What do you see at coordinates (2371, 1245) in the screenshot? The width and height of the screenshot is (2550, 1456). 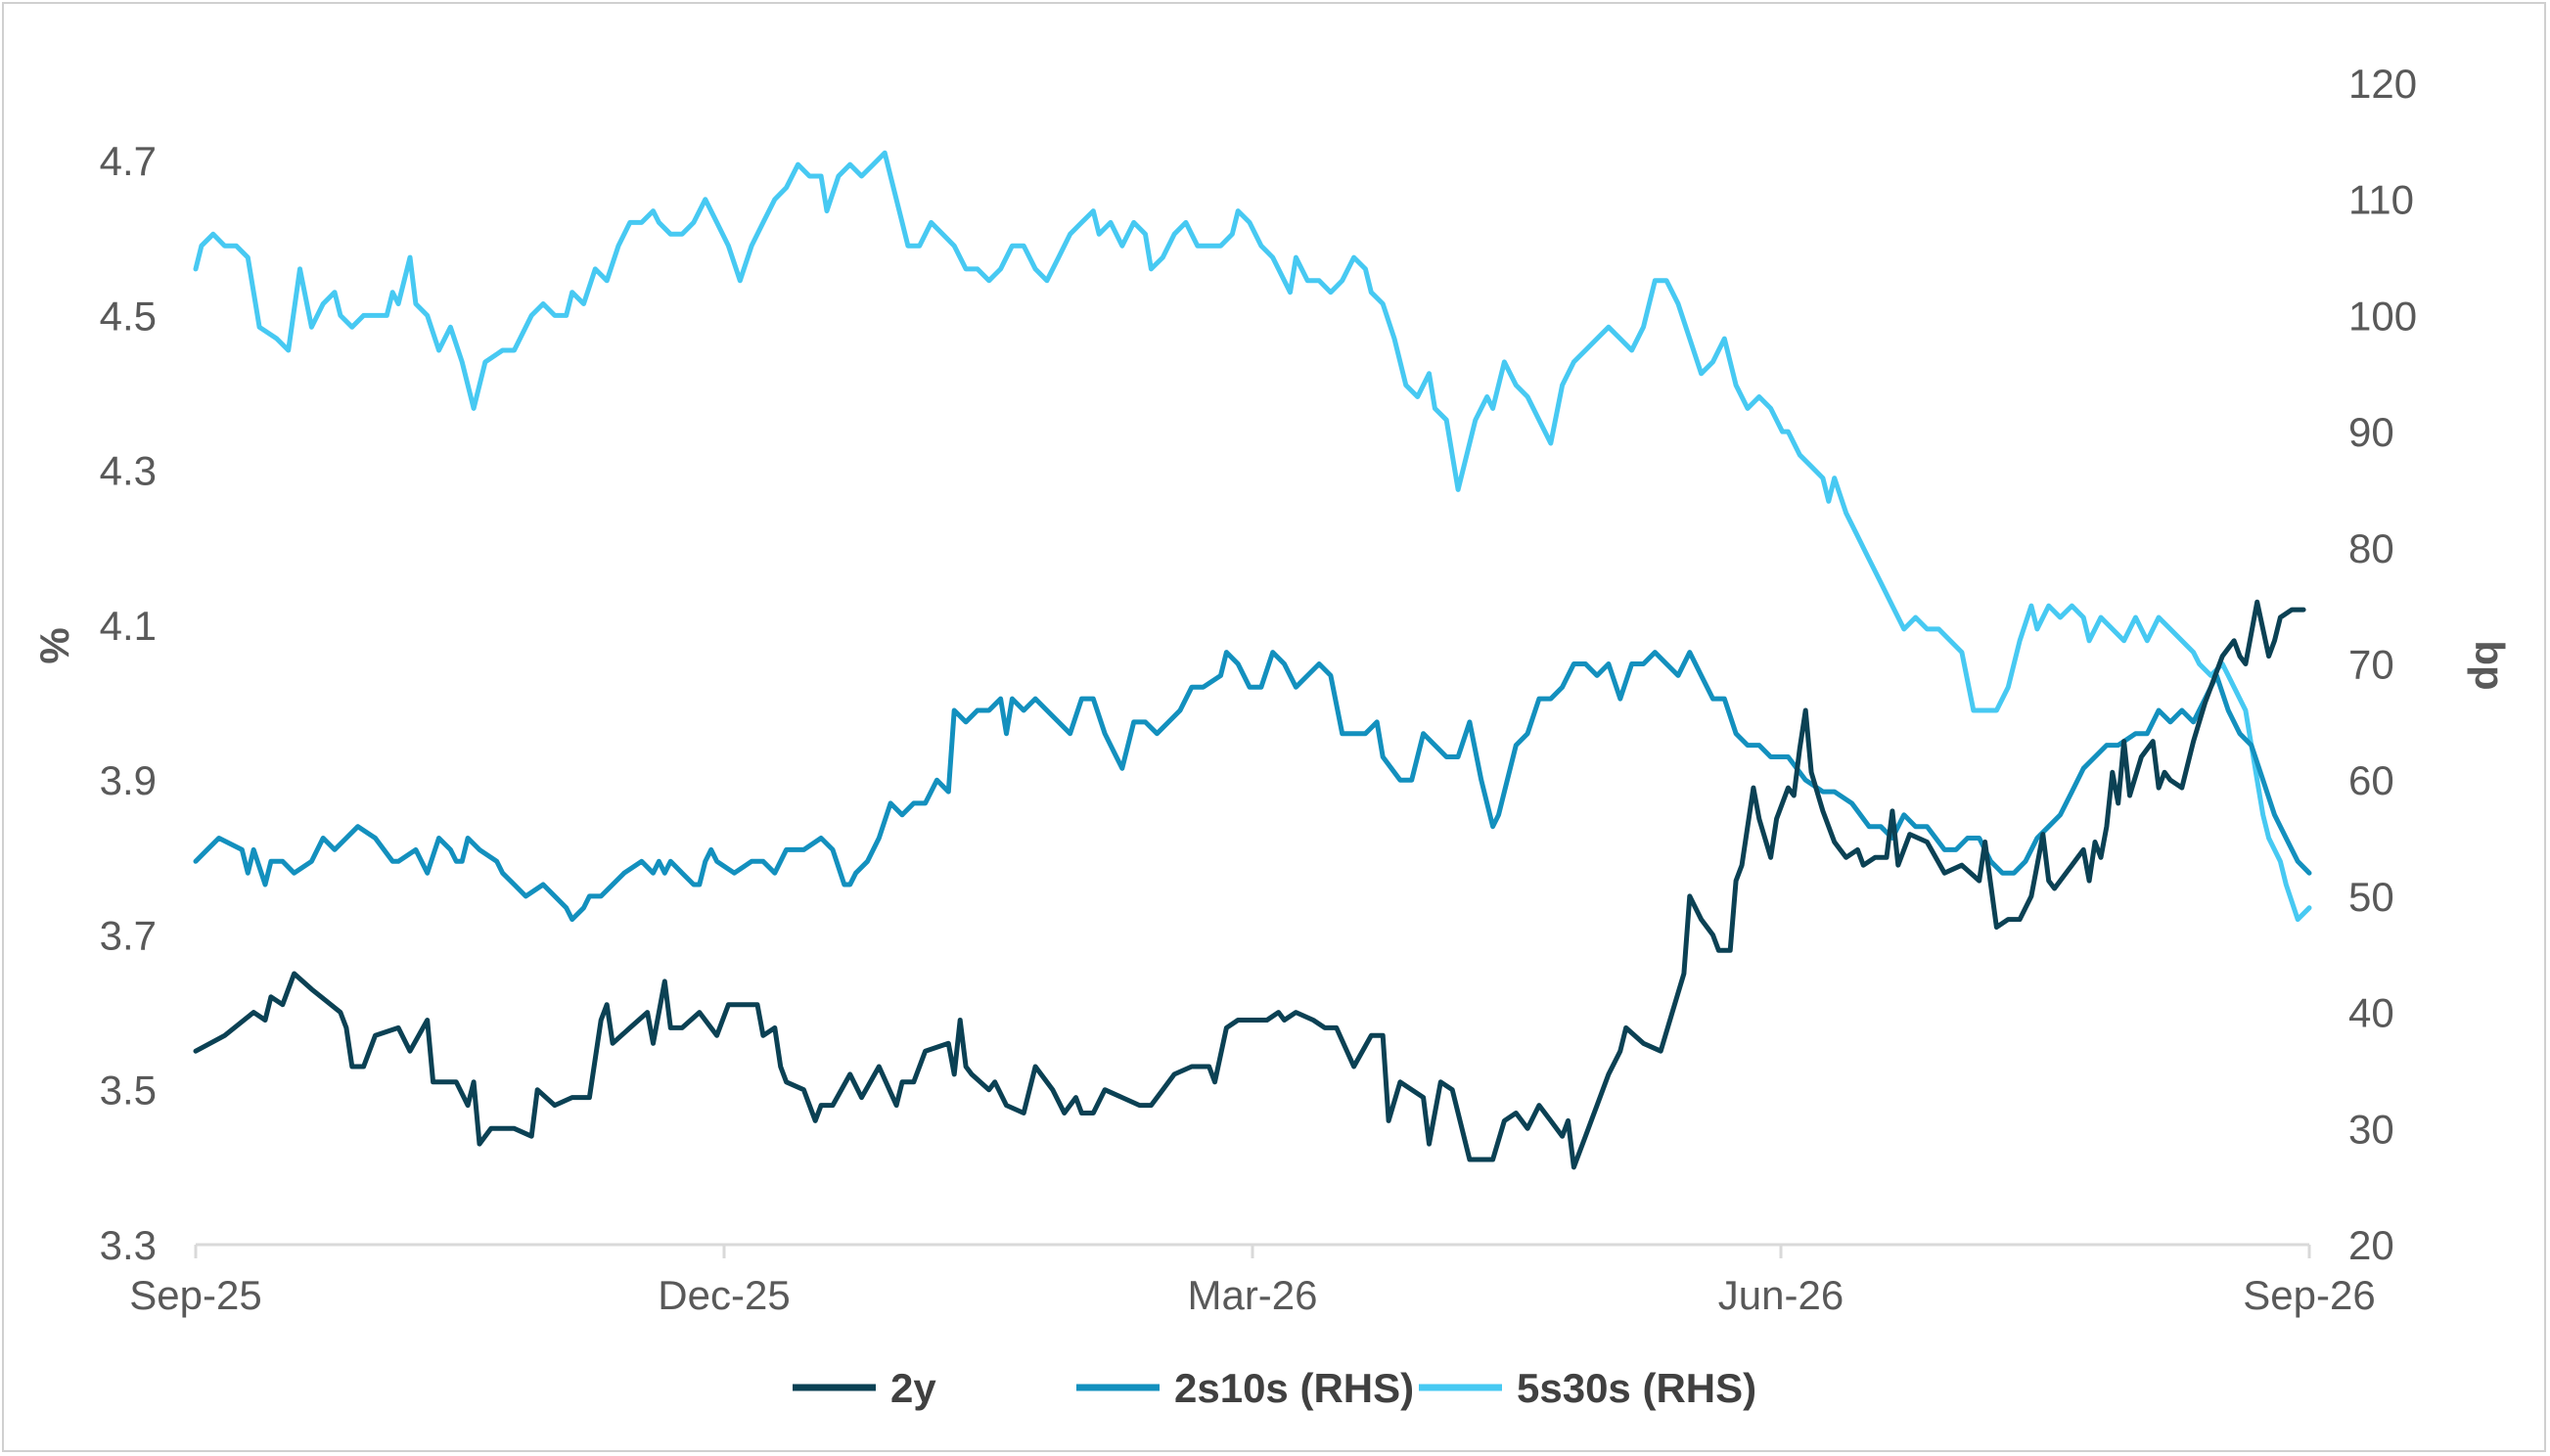 I see `y2-tick-label: 20` at bounding box center [2371, 1245].